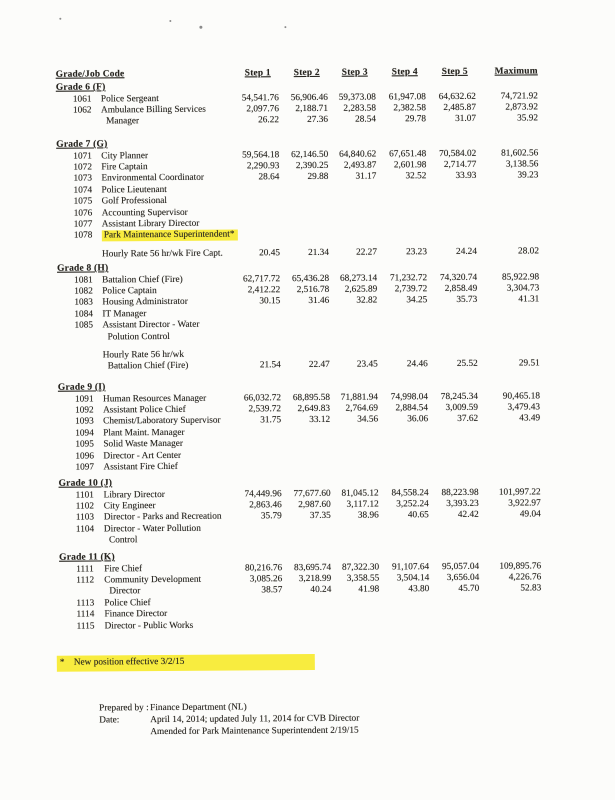 Image resolution: width=615 pixels, height=800 pixels. I want to click on step-value: 27.36, so click(318, 120).